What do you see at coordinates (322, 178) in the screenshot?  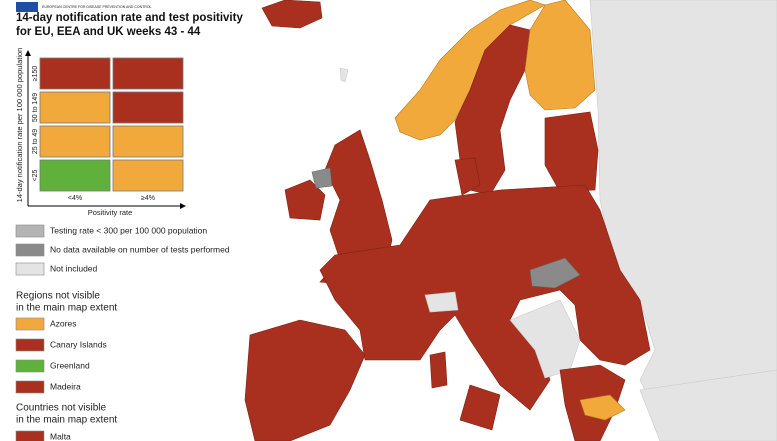 I see `northern-ireland` at bounding box center [322, 178].